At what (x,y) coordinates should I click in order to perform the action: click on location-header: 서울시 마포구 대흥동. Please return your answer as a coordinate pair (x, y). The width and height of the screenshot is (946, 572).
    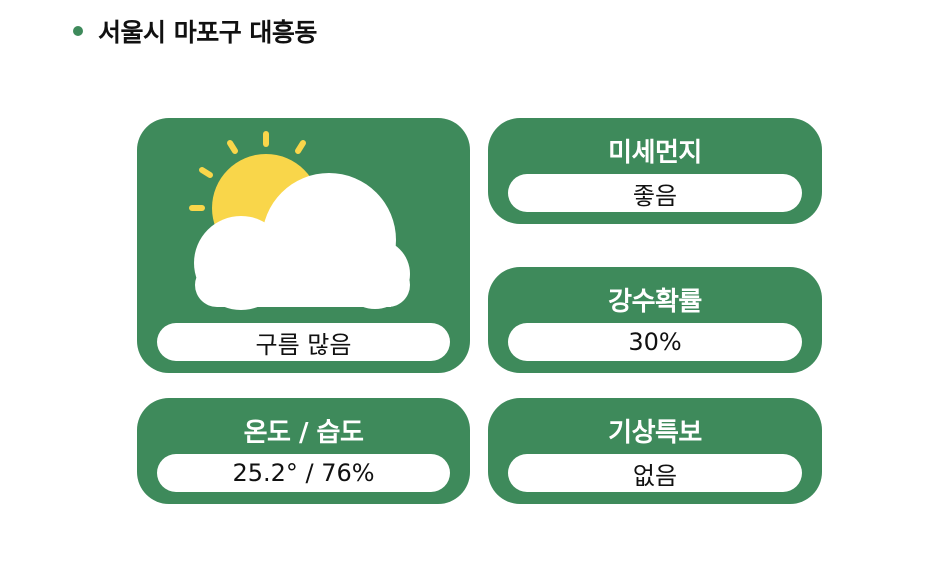
    Looking at the image, I should click on (195, 31).